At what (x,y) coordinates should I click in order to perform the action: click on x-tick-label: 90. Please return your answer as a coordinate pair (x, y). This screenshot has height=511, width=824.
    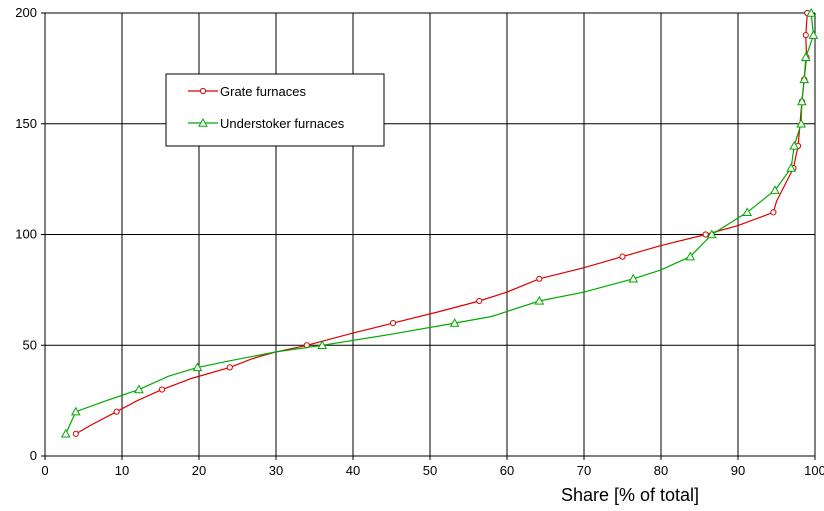
    Looking at the image, I should click on (738, 470).